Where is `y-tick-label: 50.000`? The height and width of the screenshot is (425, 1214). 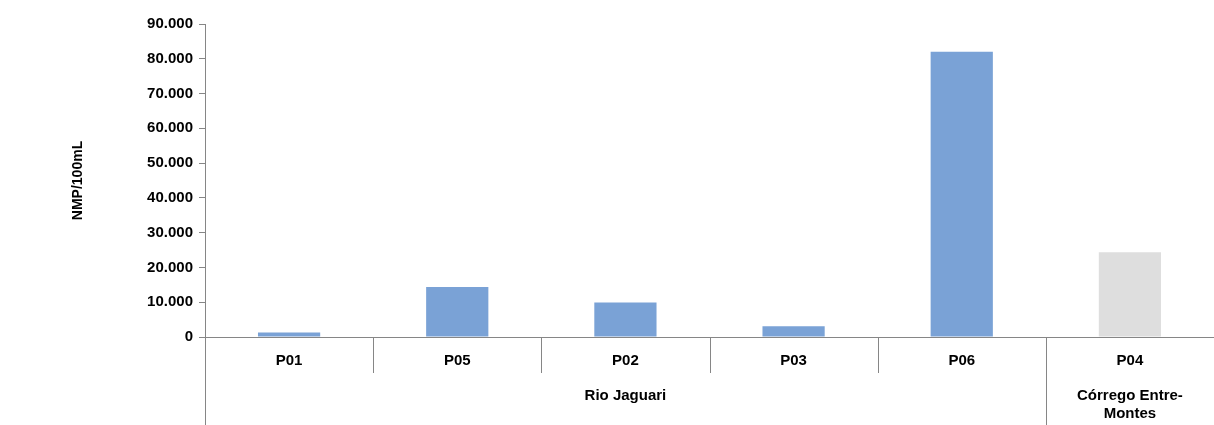
y-tick-label: 50.000 is located at coordinates (170, 162).